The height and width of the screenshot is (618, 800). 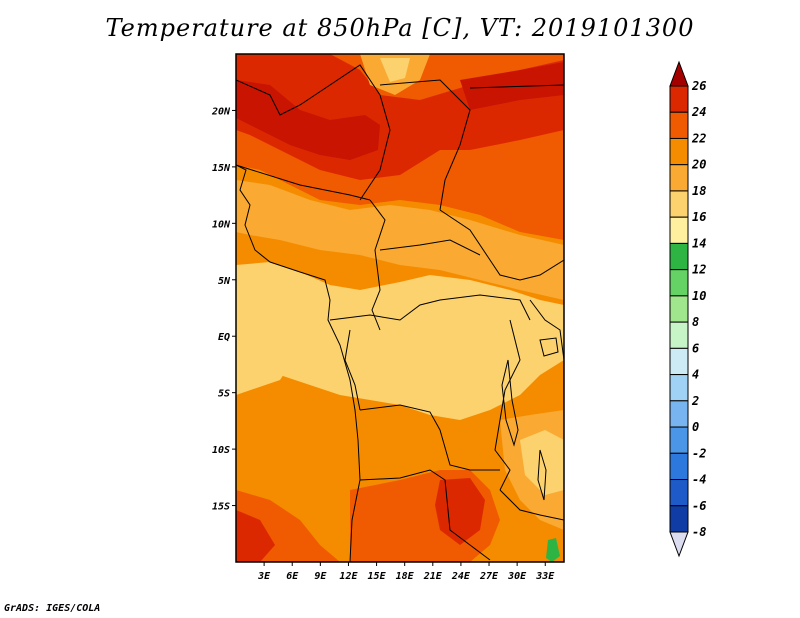 I want to click on colorbar-label: 24, so click(x=698, y=112).